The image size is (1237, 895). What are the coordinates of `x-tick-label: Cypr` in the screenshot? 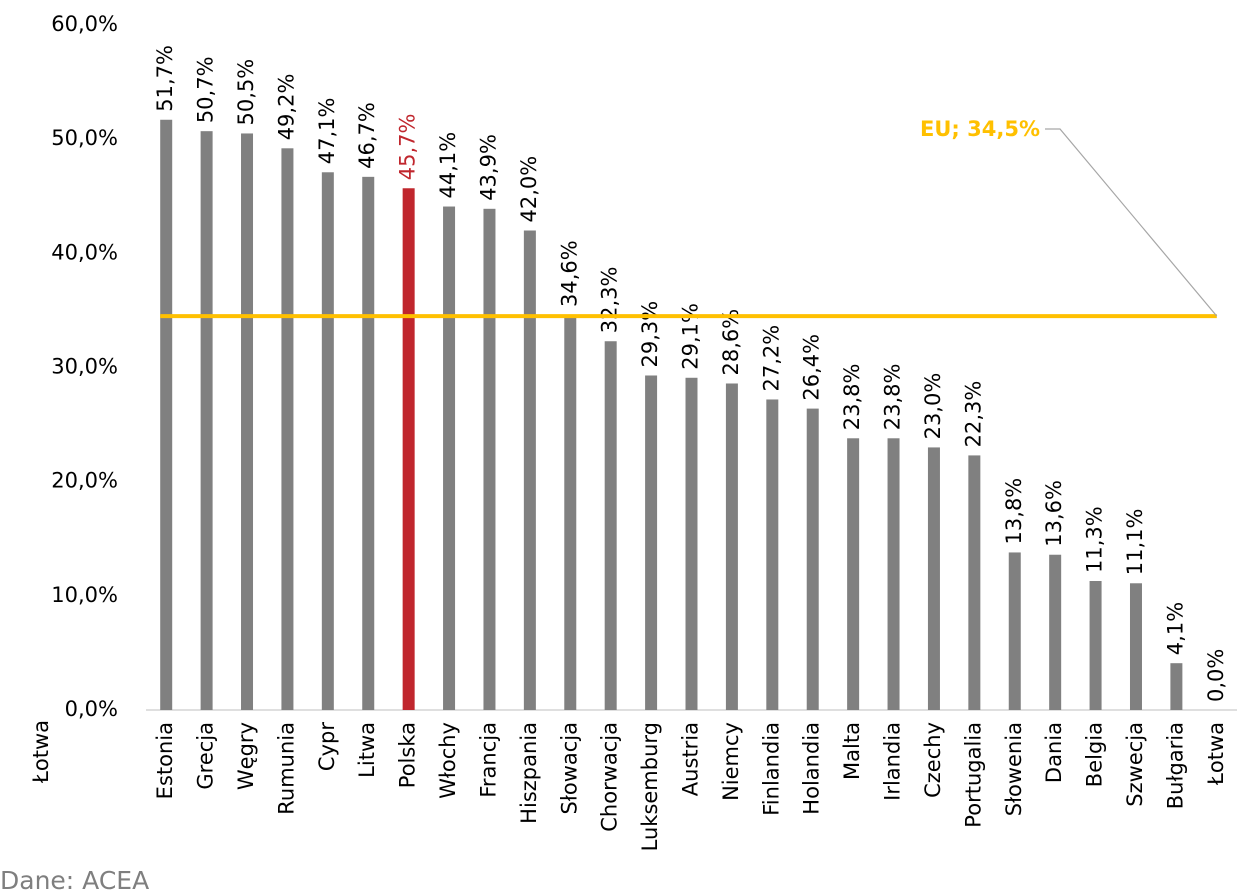 It's located at (327, 746).